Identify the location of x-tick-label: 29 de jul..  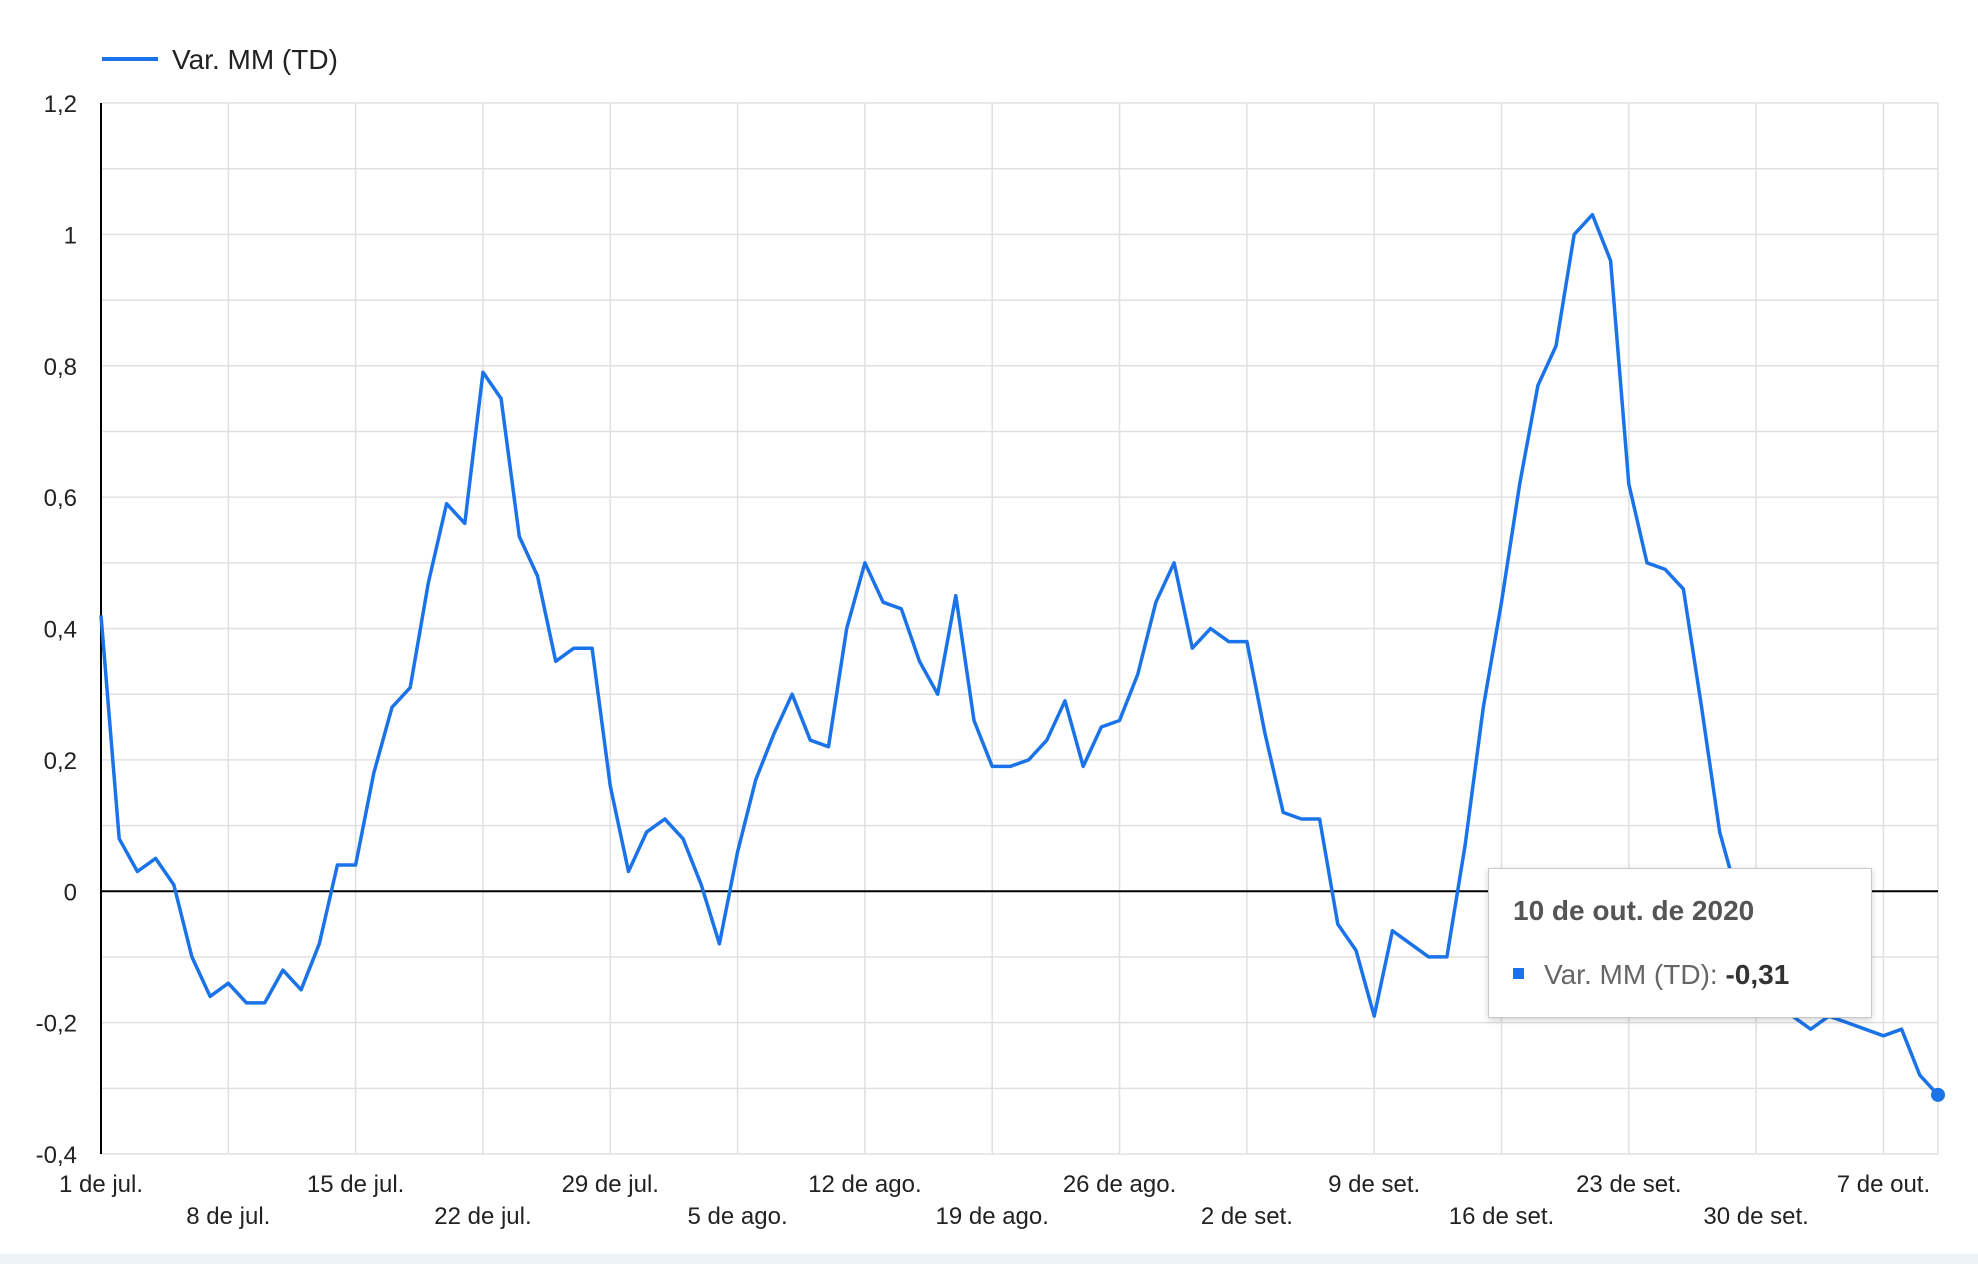
(610, 1184).